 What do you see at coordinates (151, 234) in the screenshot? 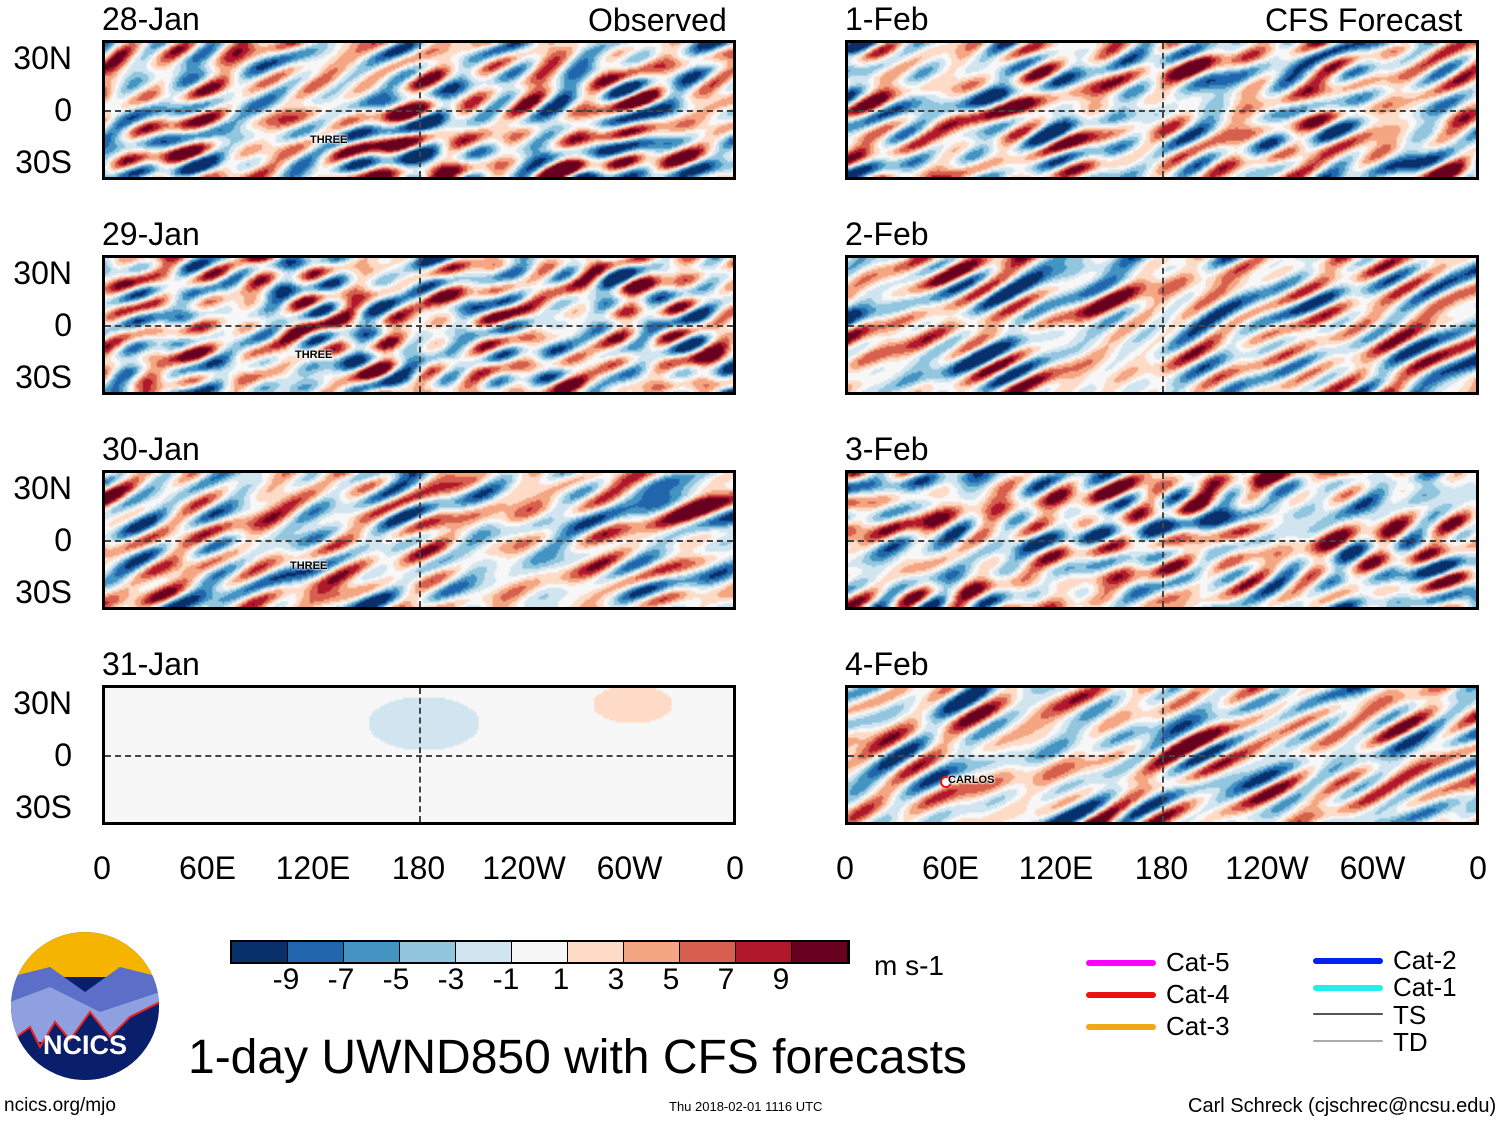
I see `panel-date: 29-Jan` at bounding box center [151, 234].